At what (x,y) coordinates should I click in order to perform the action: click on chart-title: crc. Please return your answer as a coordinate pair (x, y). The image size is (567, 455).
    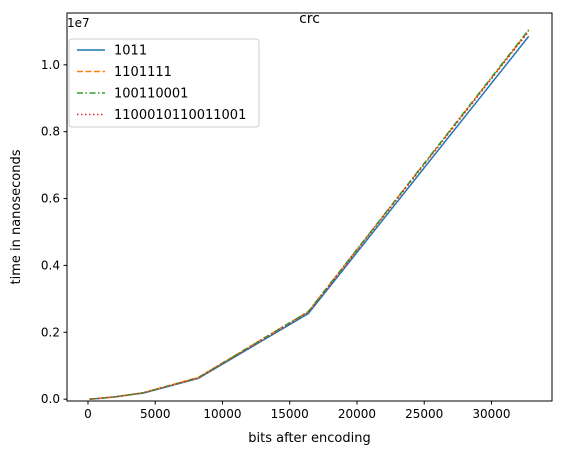
    Looking at the image, I should click on (309, 19).